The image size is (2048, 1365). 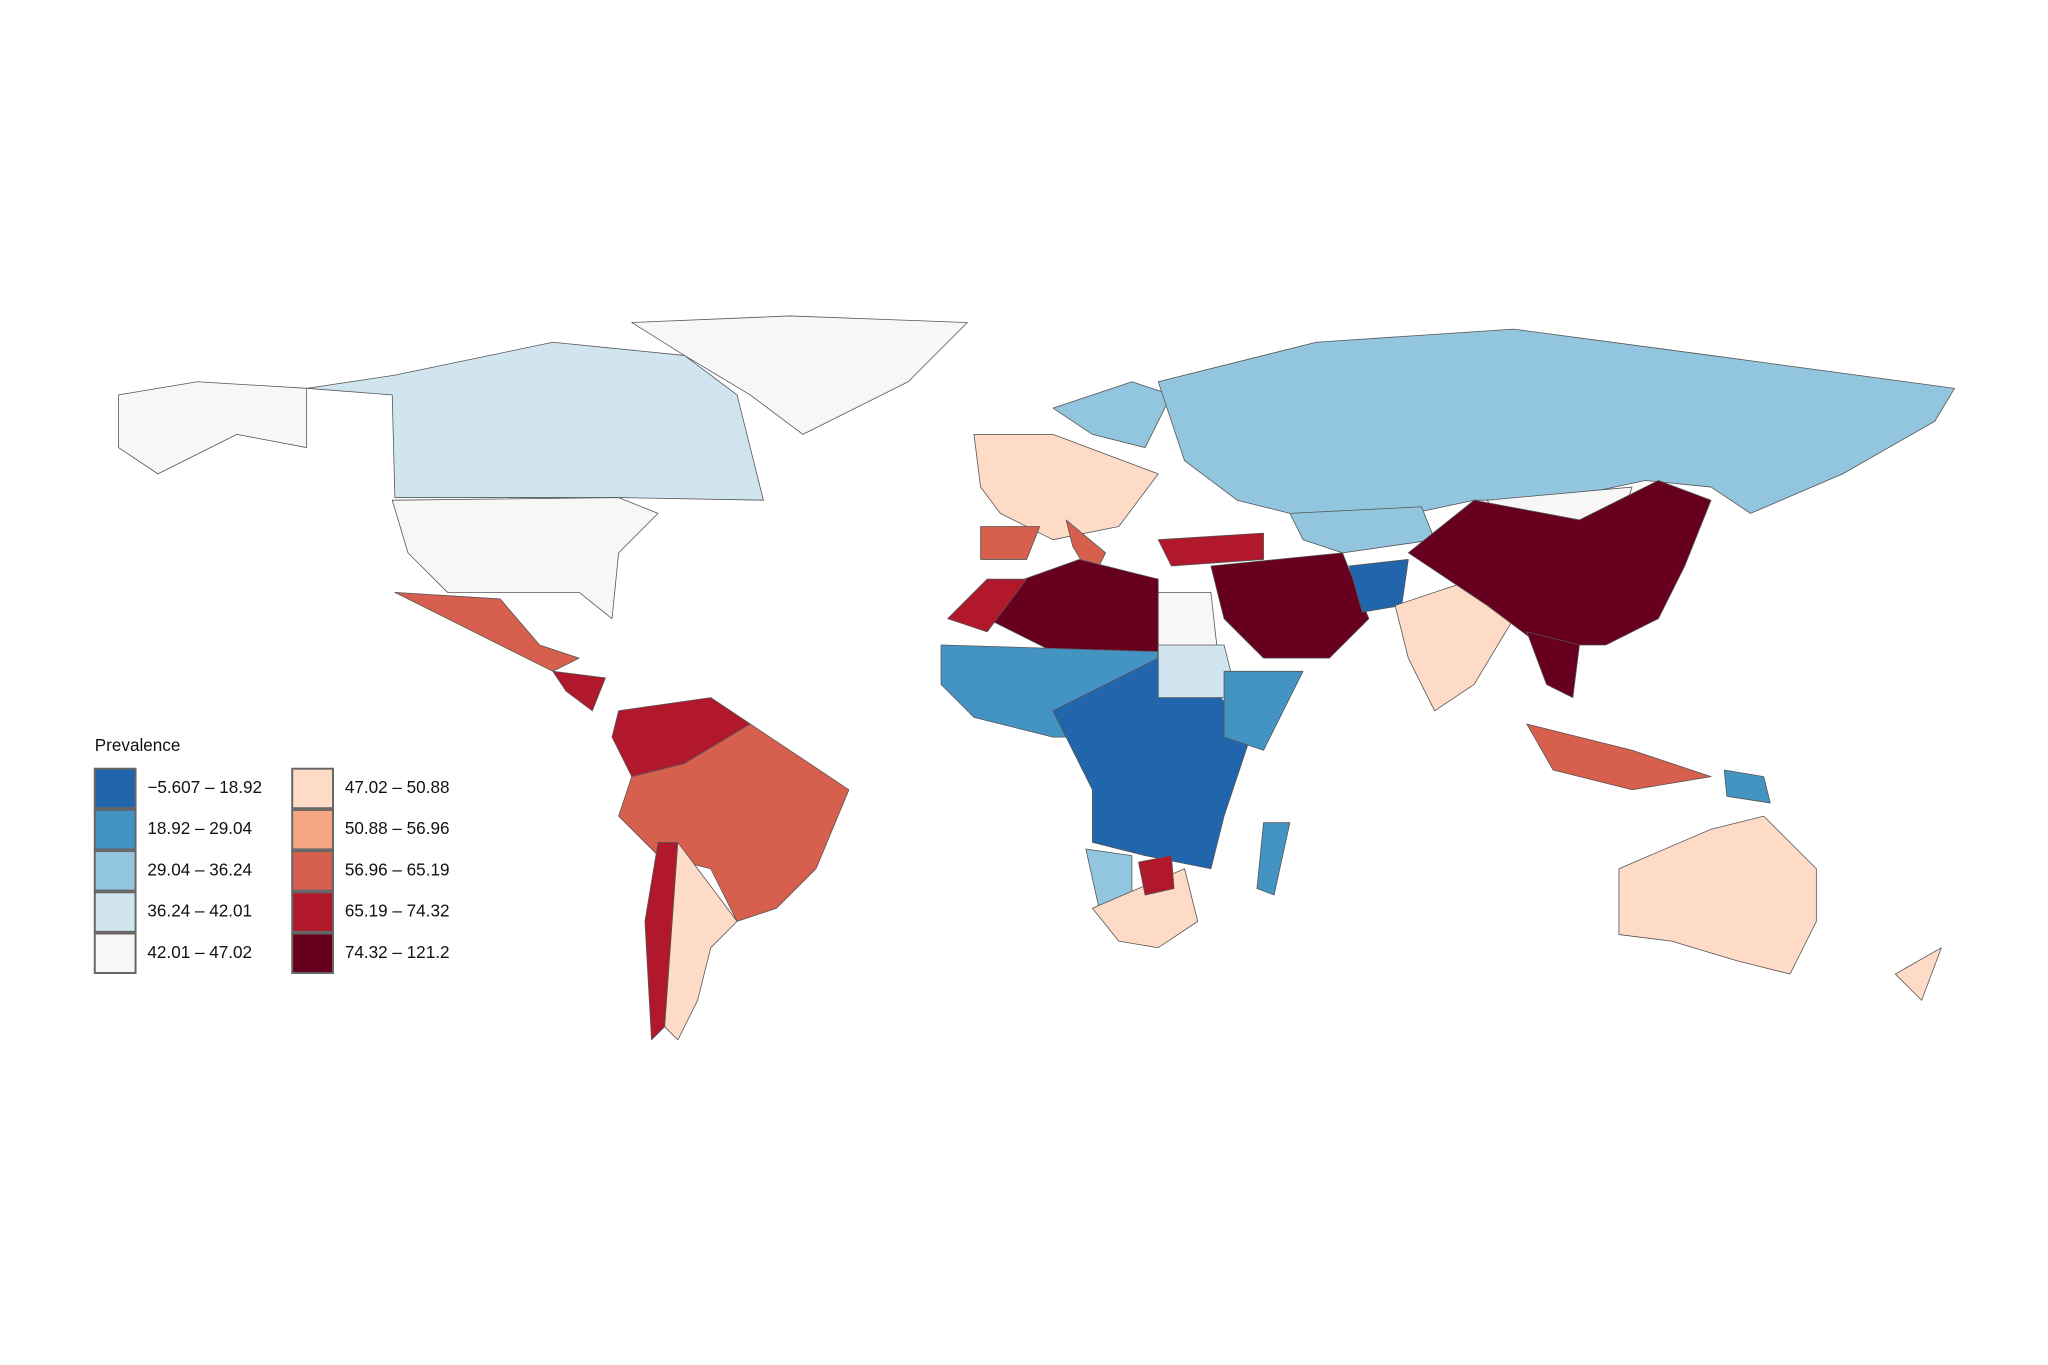 What do you see at coordinates (138, 745) in the screenshot?
I see `legend-title: Prevalence` at bounding box center [138, 745].